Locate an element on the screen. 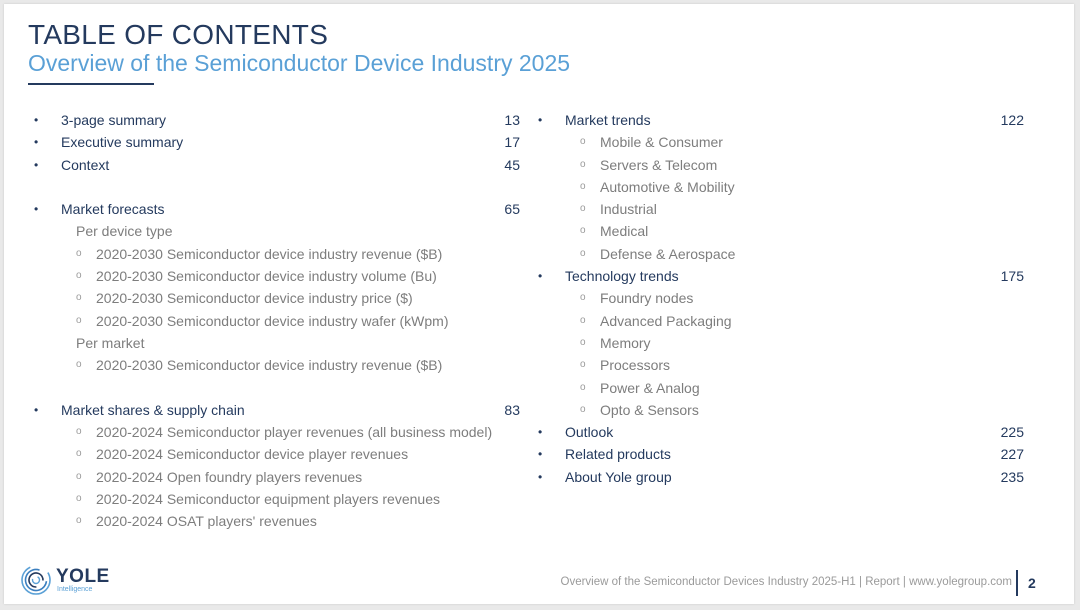 This screenshot has width=1080, height=610. toc-label: Executive summary is located at coordinates (122, 142).